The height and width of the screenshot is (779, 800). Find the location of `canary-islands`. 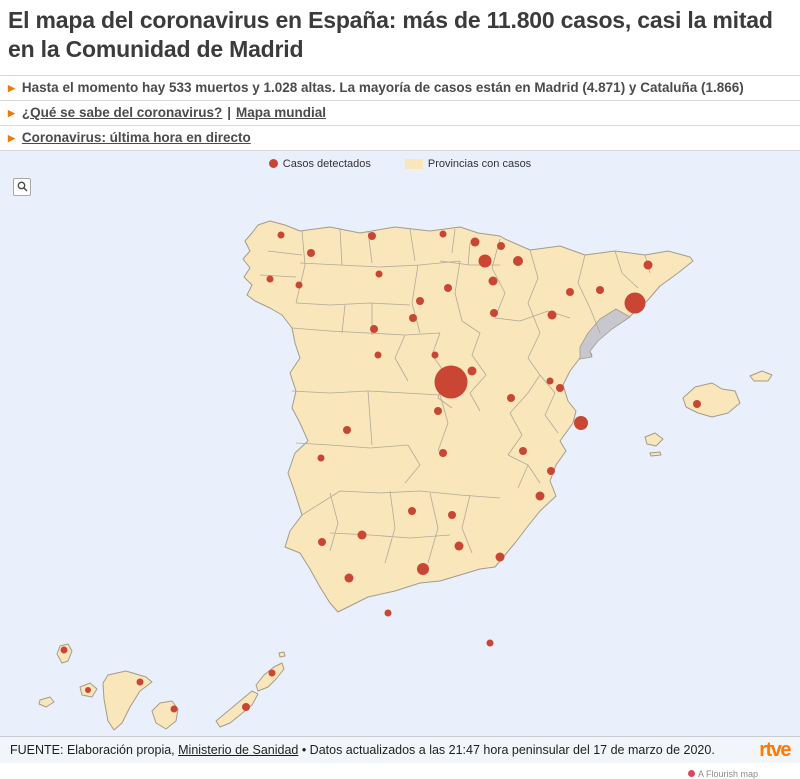

canary-islands is located at coordinates (162, 687).